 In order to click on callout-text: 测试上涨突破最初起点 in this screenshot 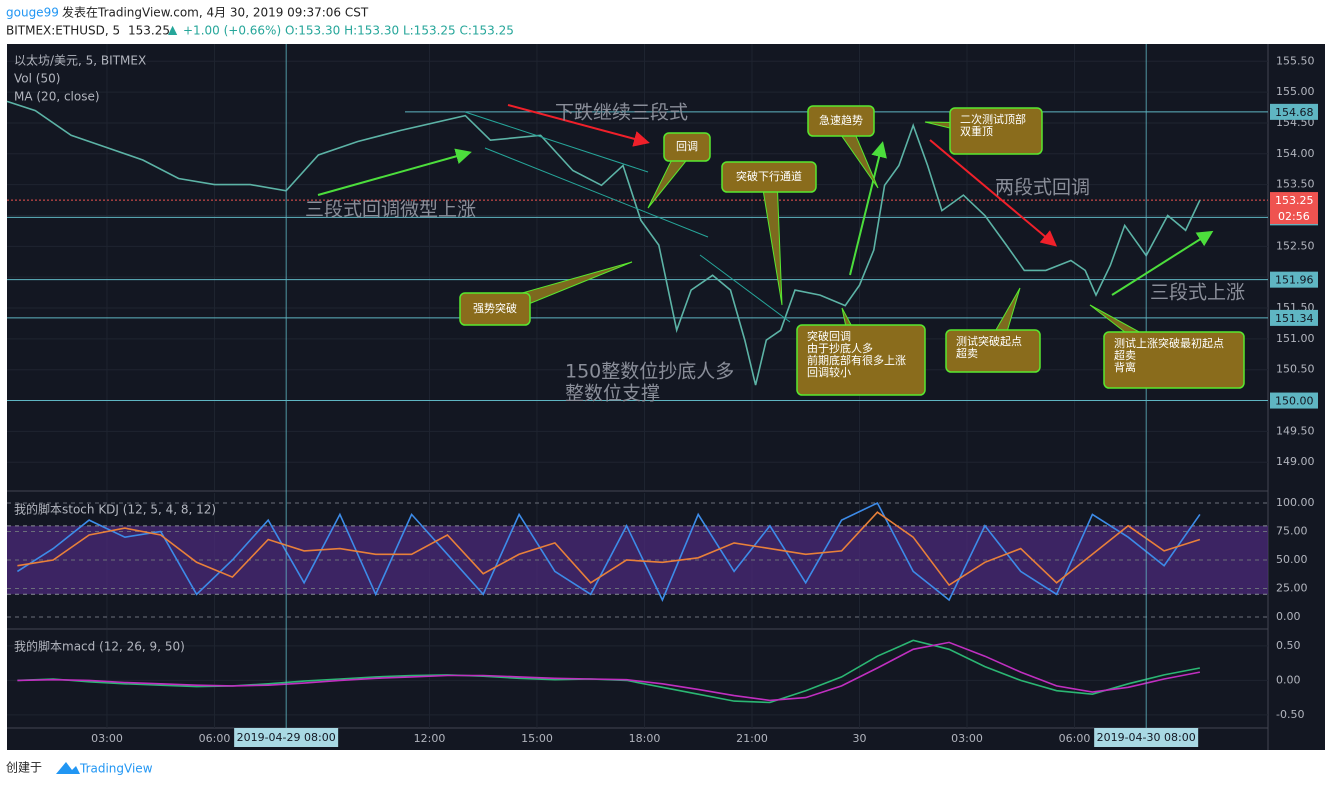, I will do `click(1169, 343)`.